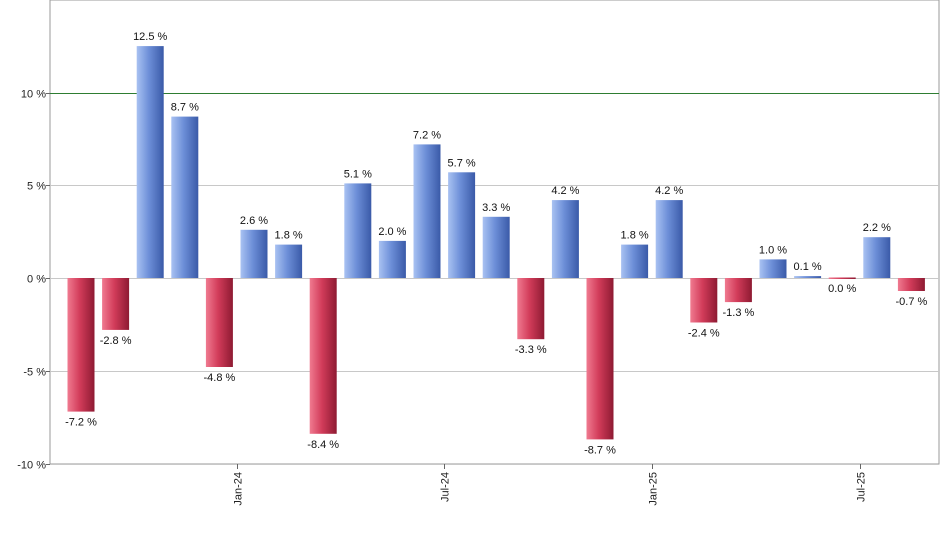  What do you see at coordinates (600, 450) in the screenshot?
I see `data-label: -8.7 %` at bounding box center [600, 450].